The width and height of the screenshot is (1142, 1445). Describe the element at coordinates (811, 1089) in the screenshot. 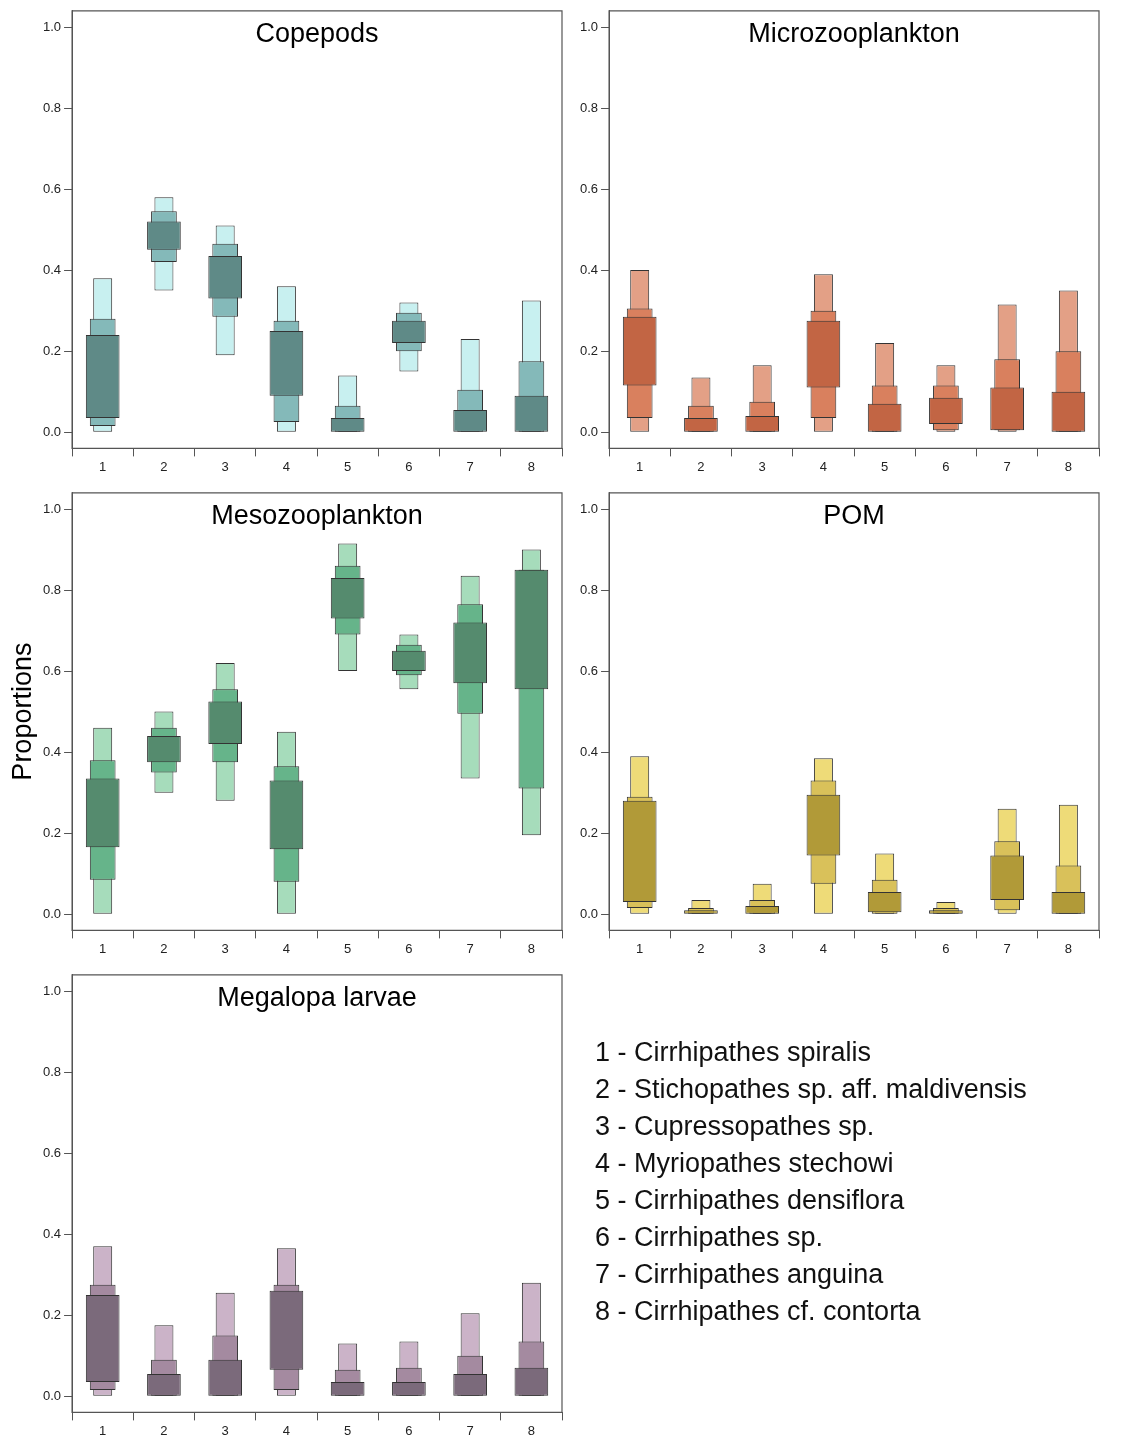

I see `text: 2 - Stichopathes sp. aff. maldivensis` at that location.